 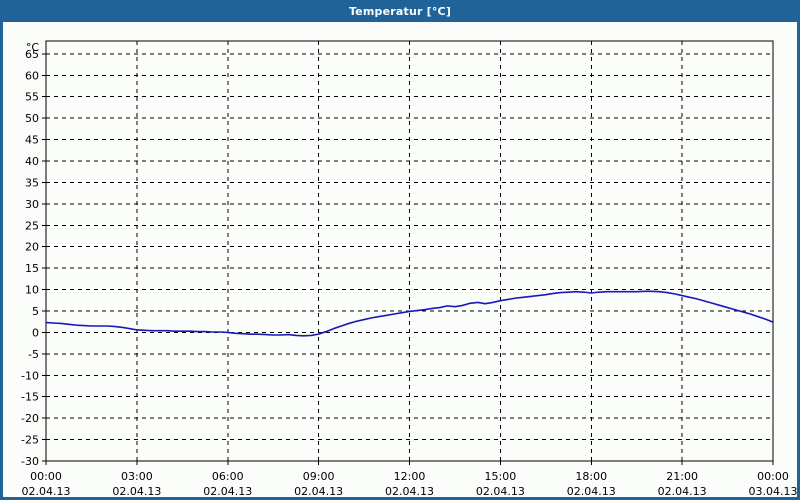 What do you see at coordinates (30, 440) in the screenshot?
I see `y-axis-label: -25` at bounding box center [30, 440].